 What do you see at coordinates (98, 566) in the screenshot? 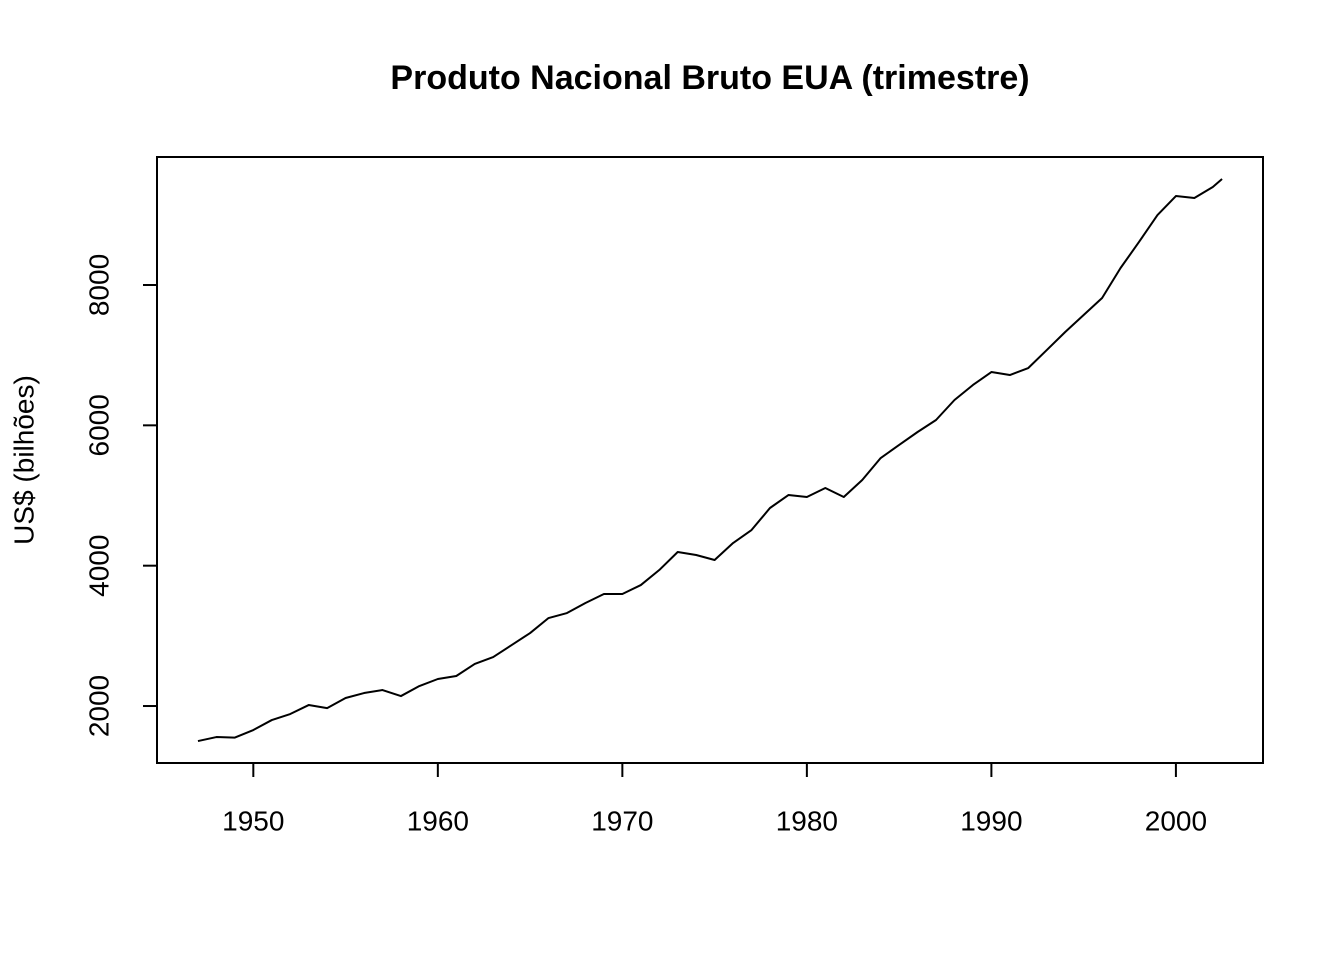
I see `y-tick-label: 4000` at bounding box center [98, 566].